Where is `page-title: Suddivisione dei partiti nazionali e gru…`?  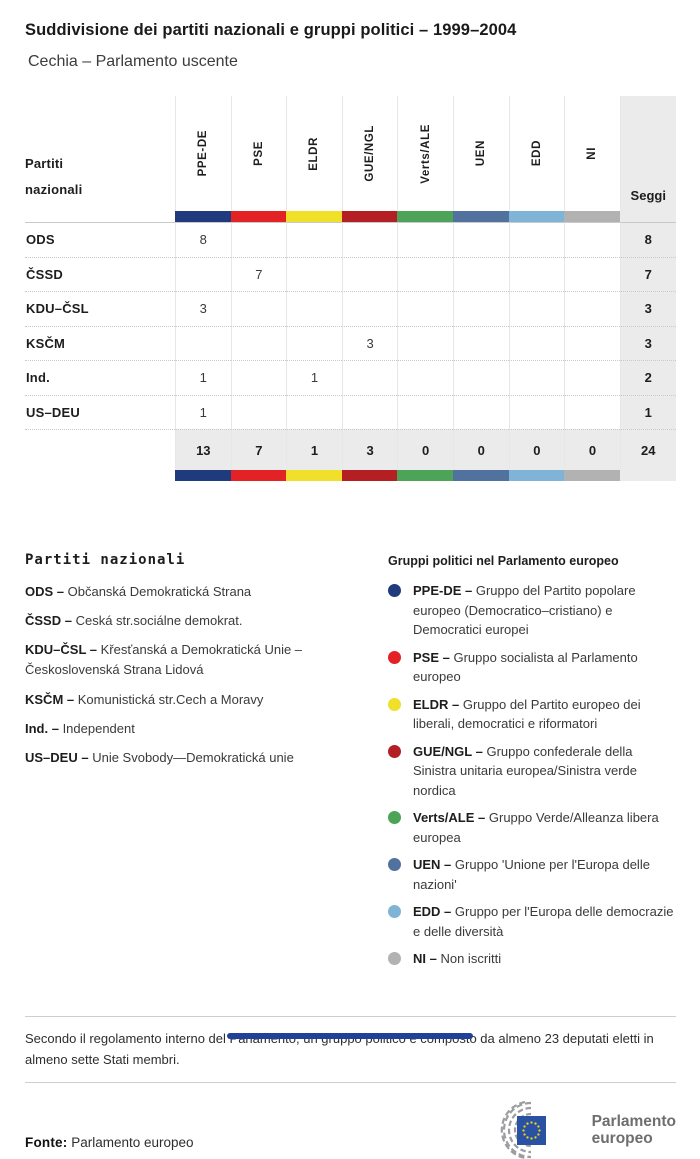
page-title: Suddivisione dei partiti nazionali e gru… is located at coordinates (271, 30).